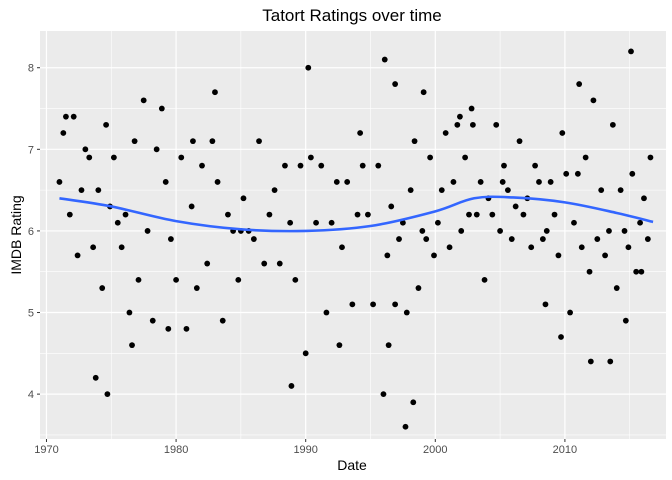  What do you see at coordinates (31, 150) in the screenshot?
I see `y-tick-label: 7` at bounding box center [31, 150].